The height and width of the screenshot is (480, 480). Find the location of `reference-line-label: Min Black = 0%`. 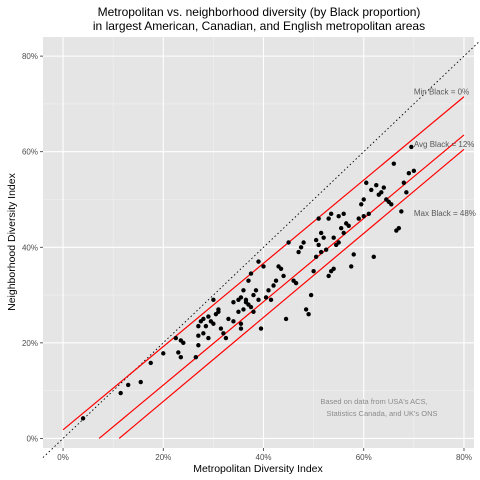

reference-line-label: Min Black = 0% is located at coordinates (441, 91).